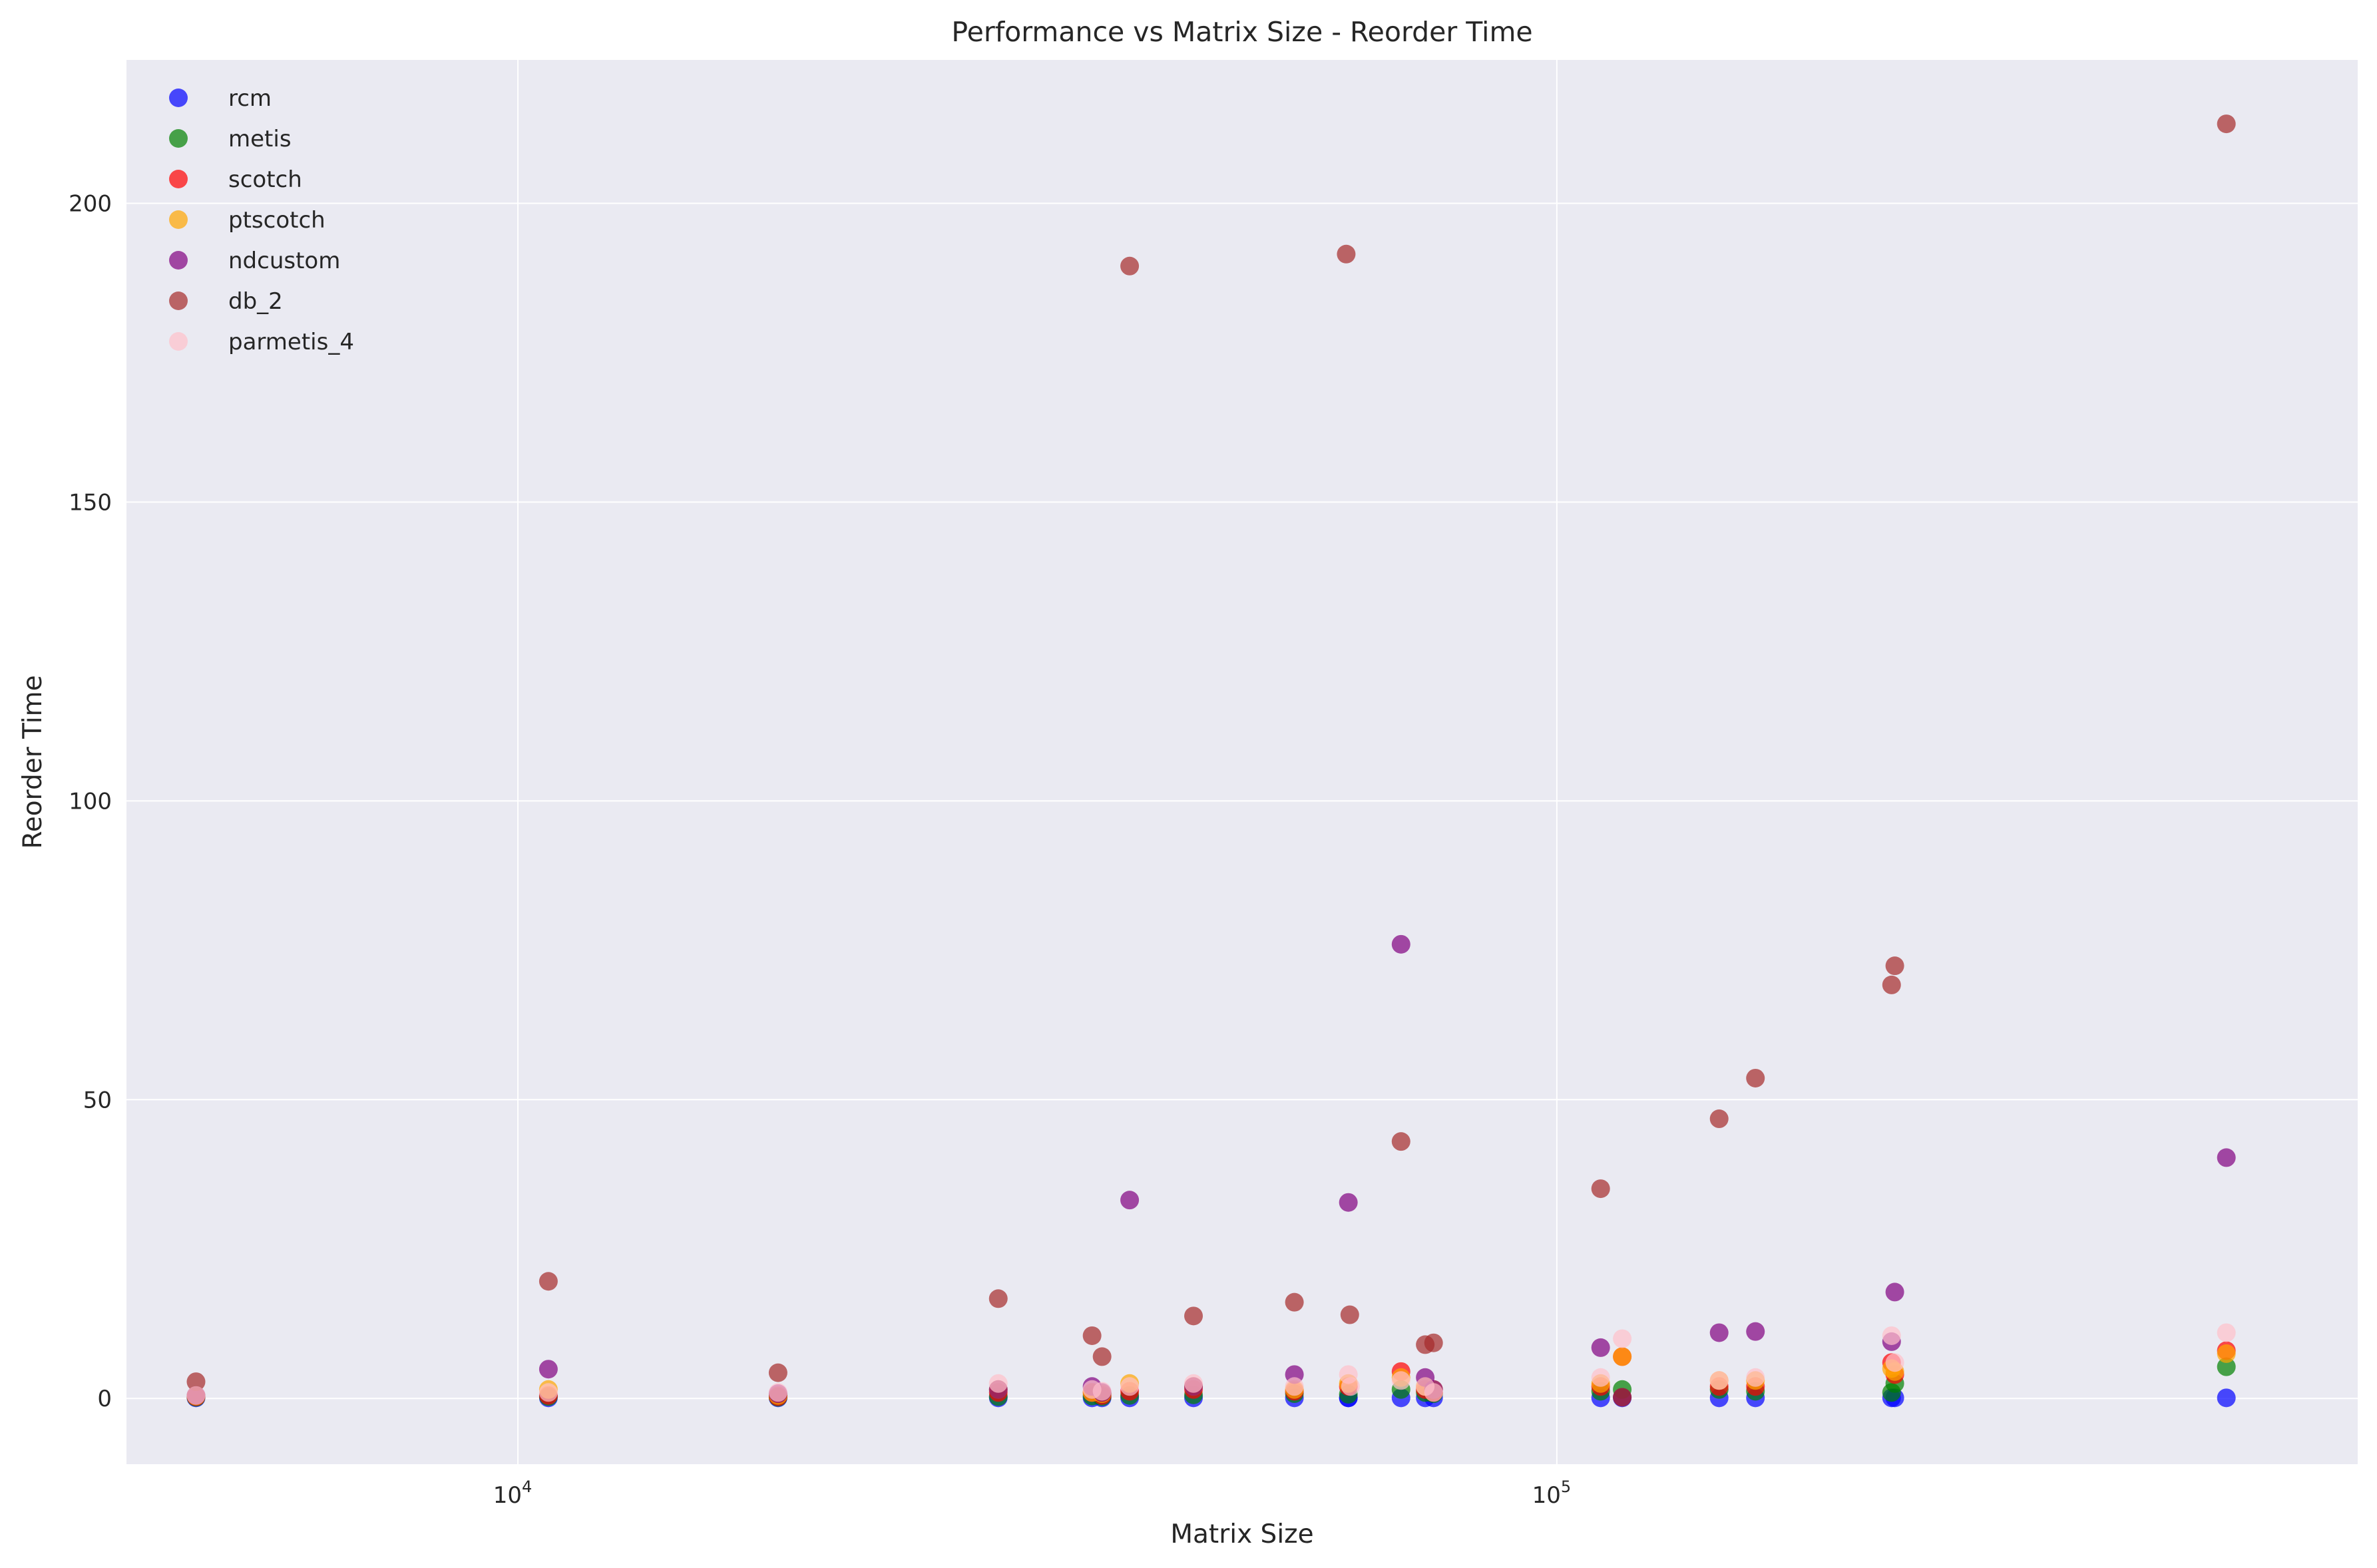 This screenshot has height=1568, width=2377. What do you see at coordinates (265, 179) in the screenshot?
I see `legend-label: scotch` at bounding box center [265, 179].